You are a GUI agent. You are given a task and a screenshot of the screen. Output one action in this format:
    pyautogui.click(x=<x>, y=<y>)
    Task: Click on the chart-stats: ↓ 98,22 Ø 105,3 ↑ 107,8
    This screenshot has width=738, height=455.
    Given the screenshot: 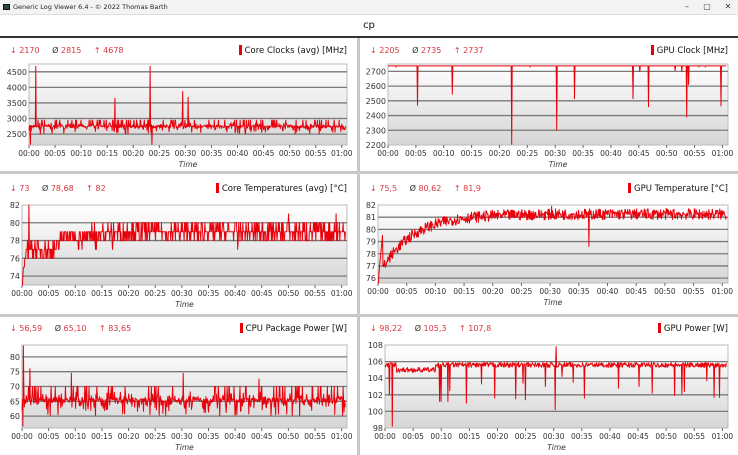 What is the action you would take?
    pyautogui.click(x=435, y=328)
    